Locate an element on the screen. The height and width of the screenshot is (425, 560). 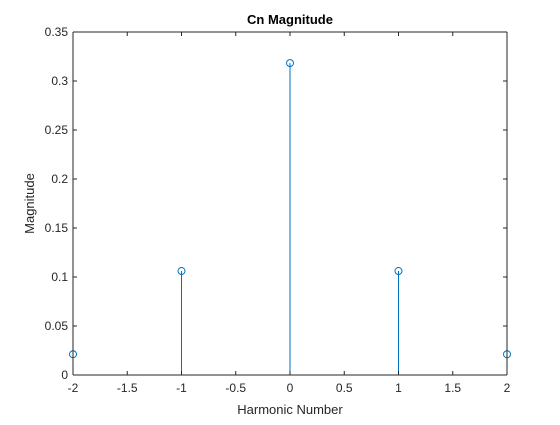
x-tick-label: -1 is located at coordinates (181, 388).